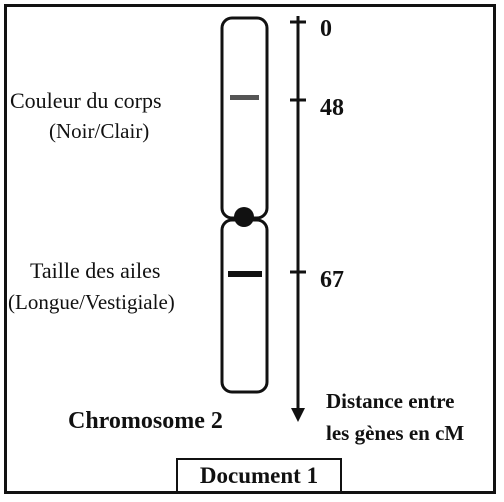 This screenshot has width=504, height=502. What do you see at coordinates (245, 274) in the screenshot?
I see `locus-band-wing-size` at bounding box center [245, 274].